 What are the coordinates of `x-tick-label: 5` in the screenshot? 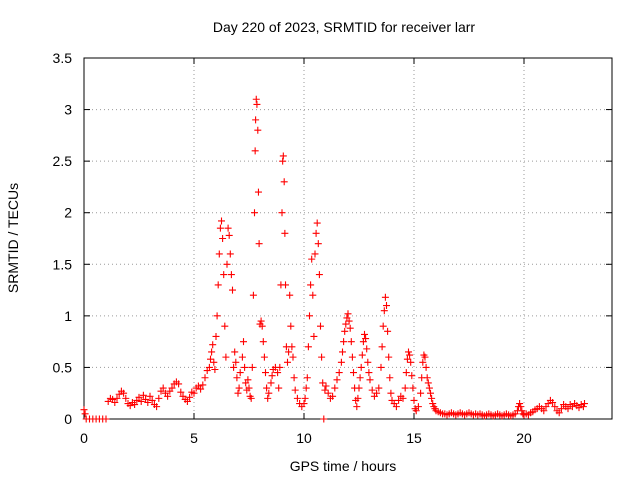 It's located at (194, 438).